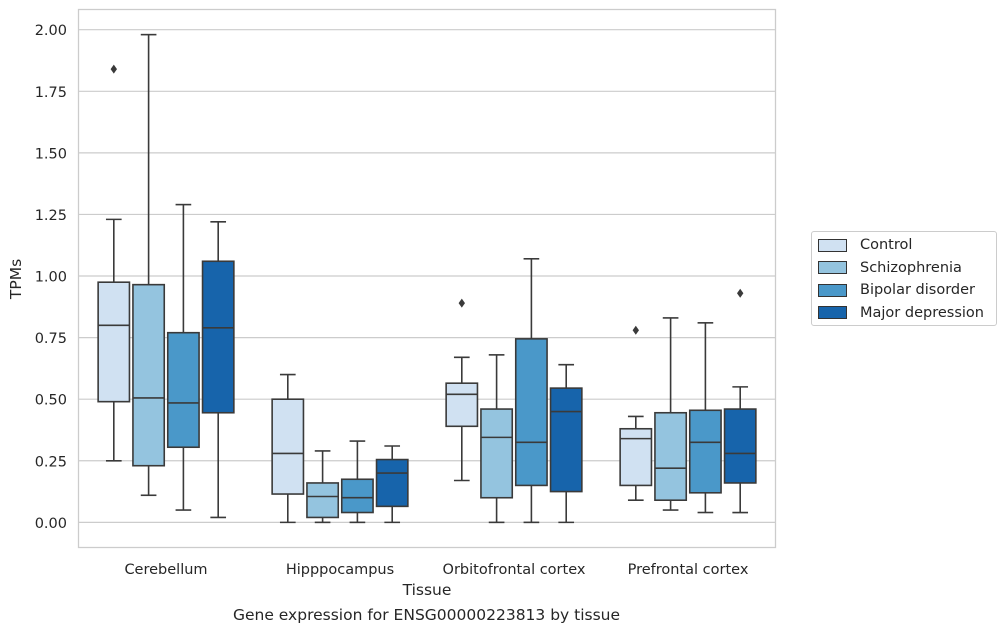 The width and height of the screenshot is (1007, 634). What do you see at coordinates (427, 590) in the screenshot?
I see `x-axis-label: Tissue` at bounding box center [427, 590].